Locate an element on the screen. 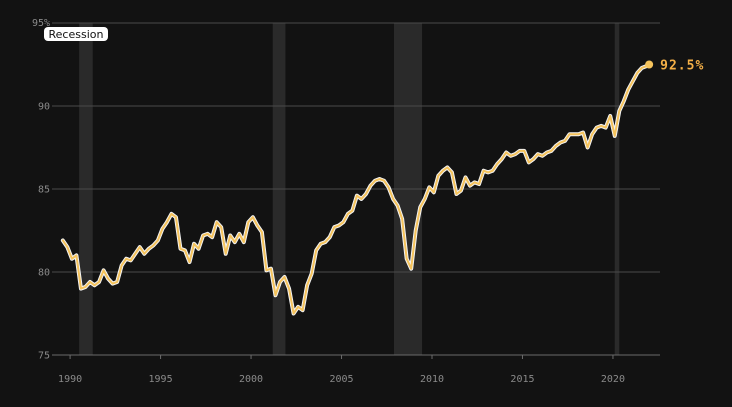 This screenshot has height=407, width=732. recession-legend-label: Recession is located at coordinates (76, 34).